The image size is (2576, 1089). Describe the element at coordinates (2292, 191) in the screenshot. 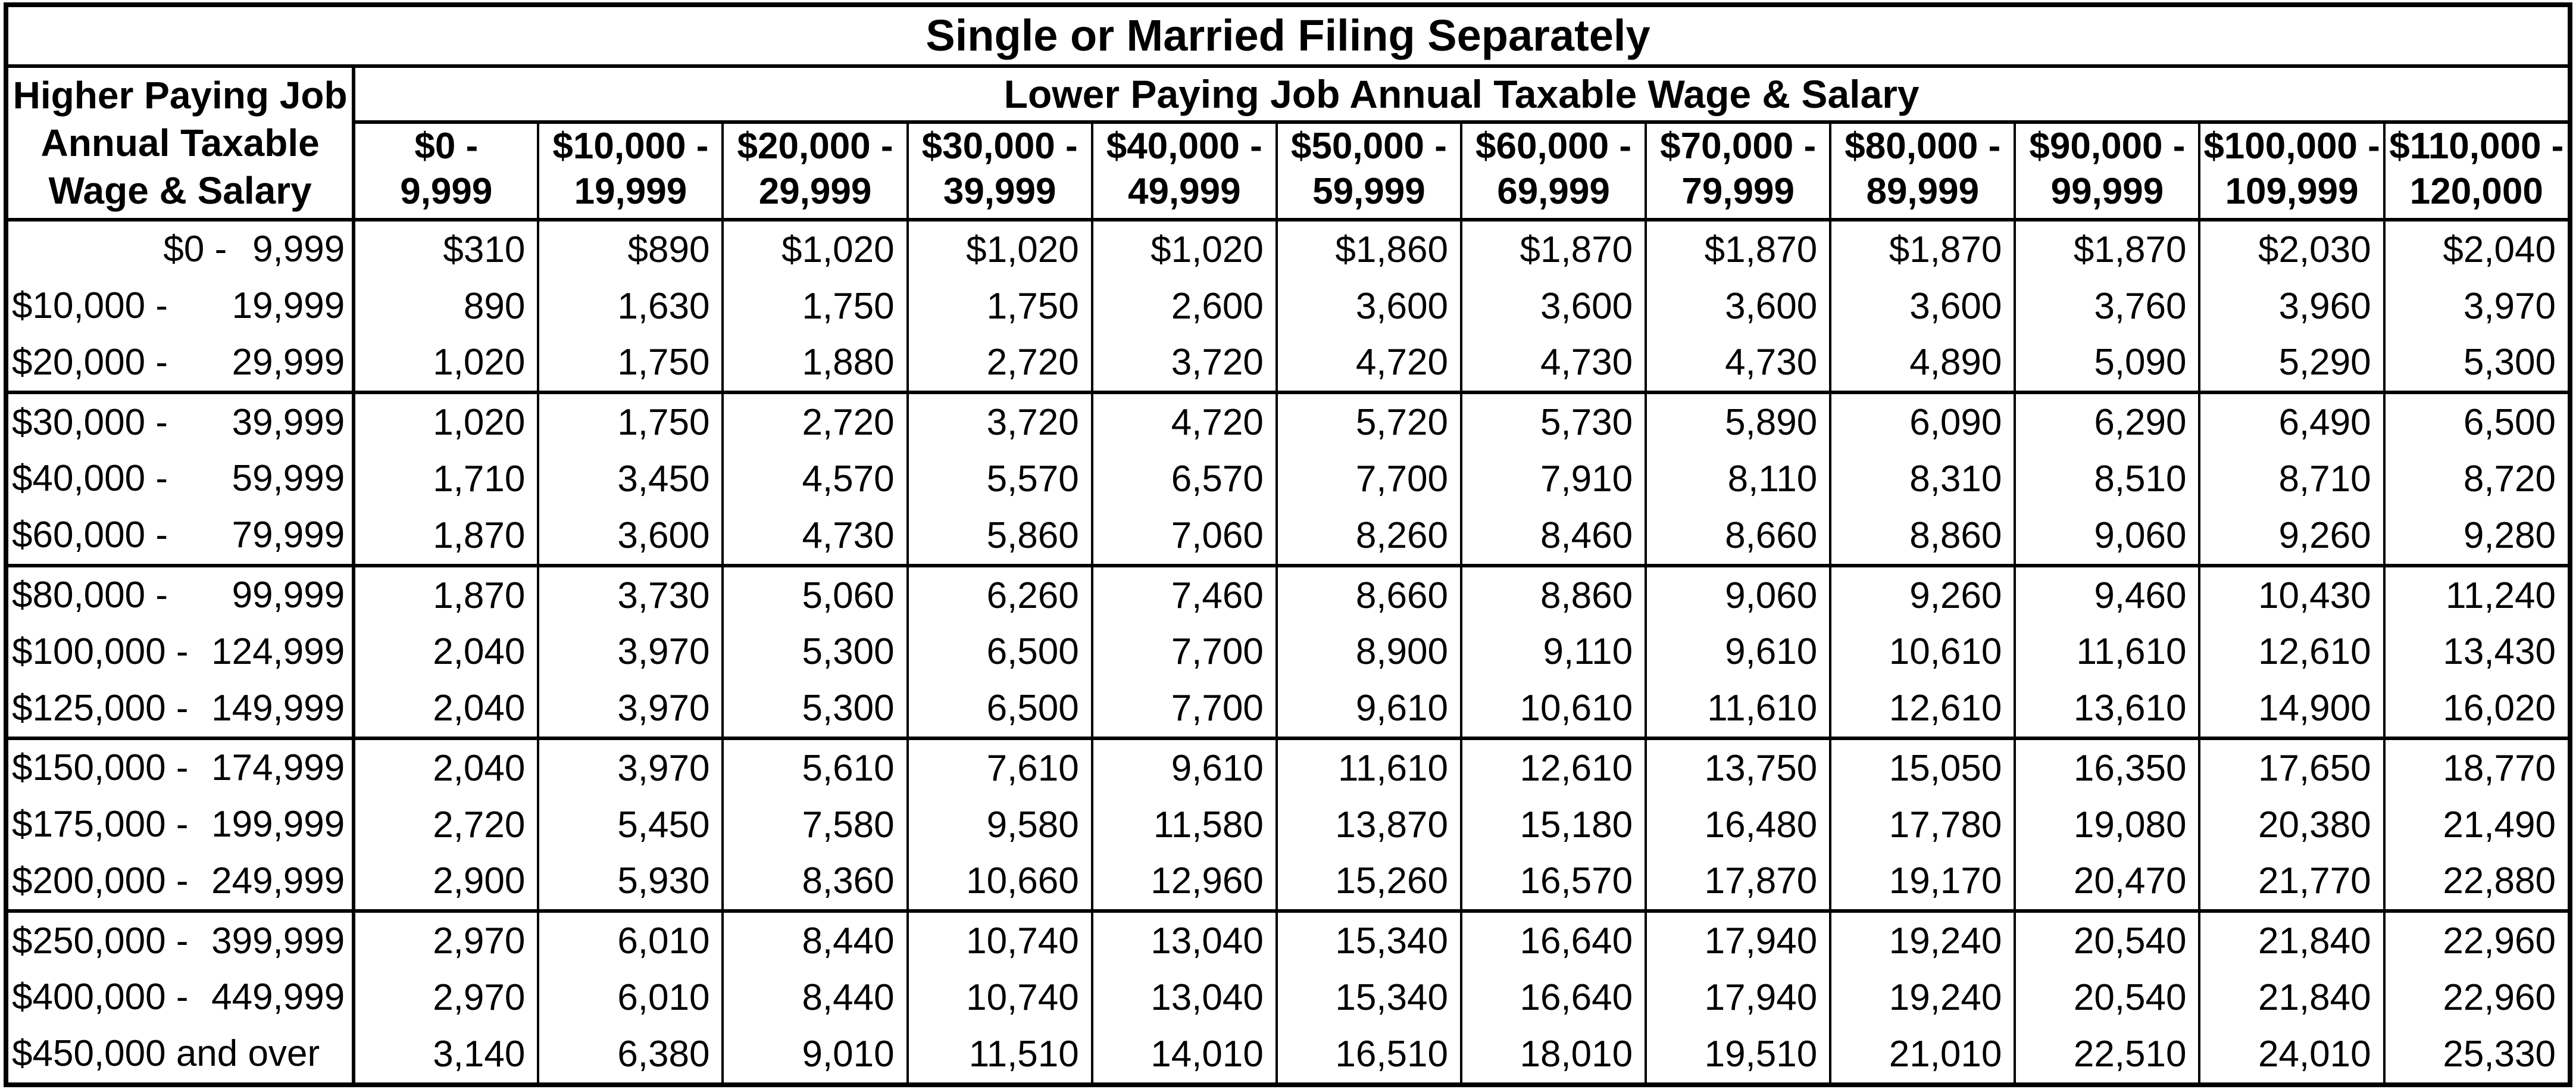

I see `column-header-range-end: 109,999` at that location.